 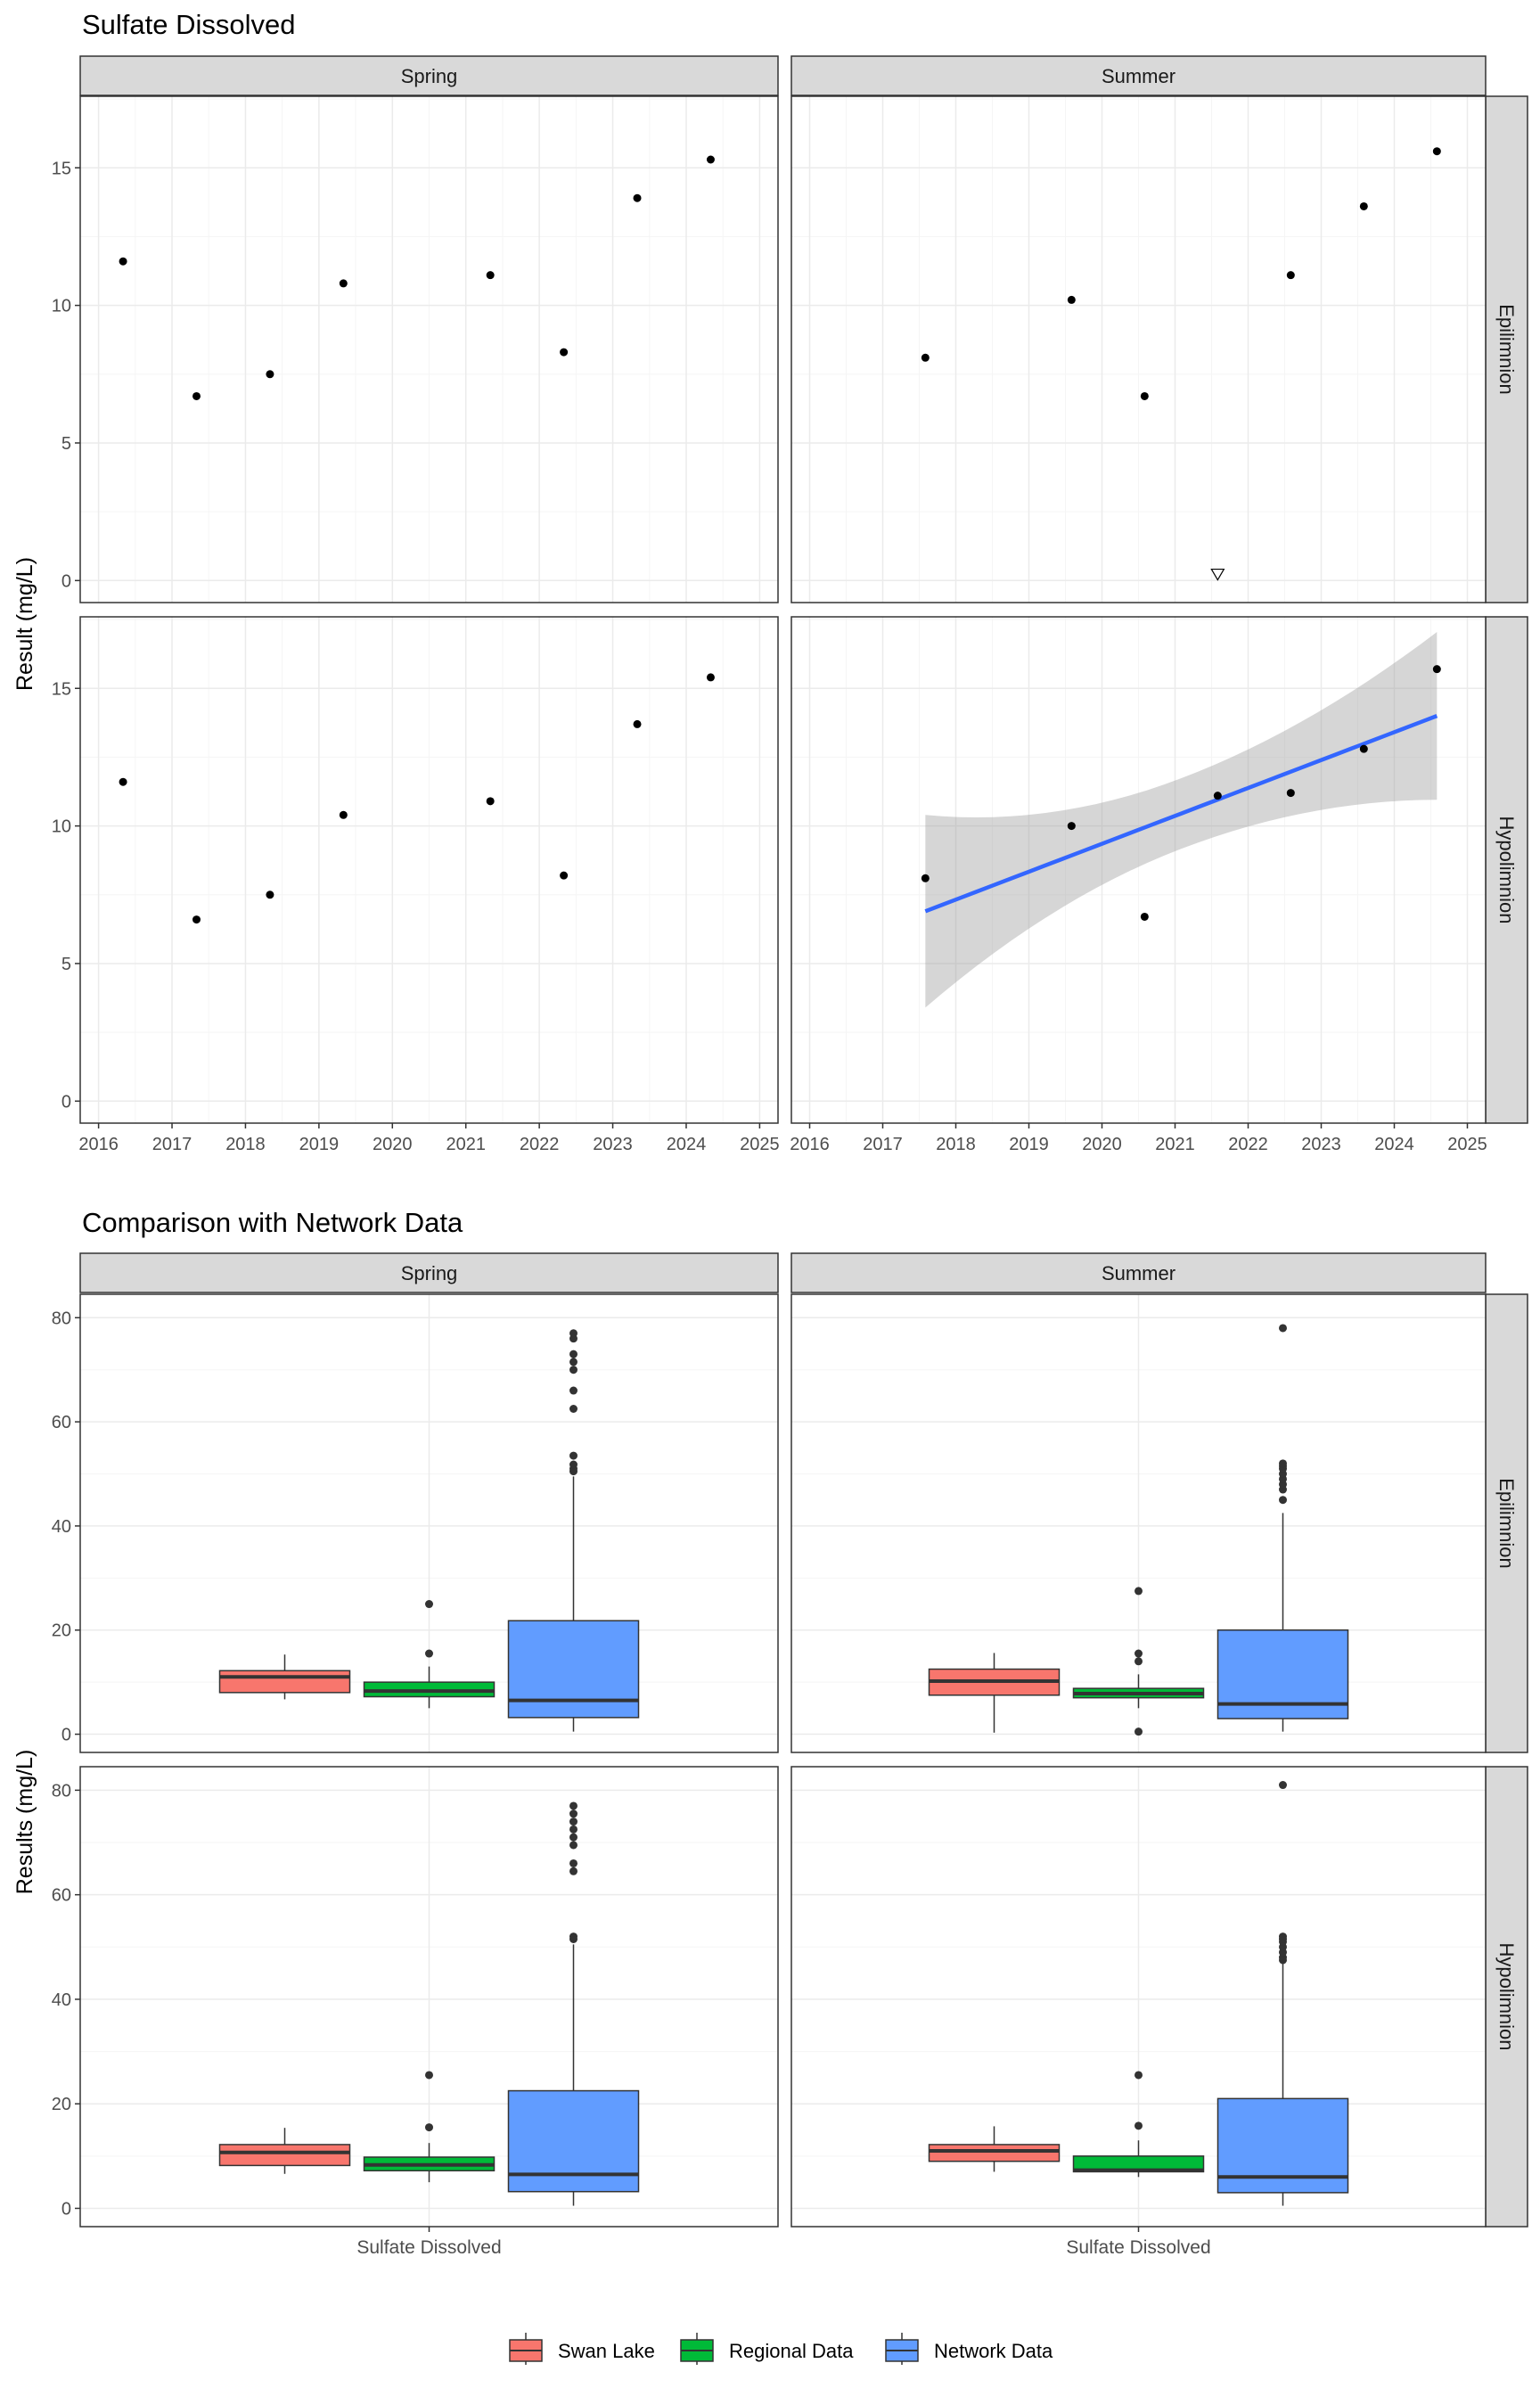 I want to click on nondetect-marker-icon, so click(x=1217, y=575).